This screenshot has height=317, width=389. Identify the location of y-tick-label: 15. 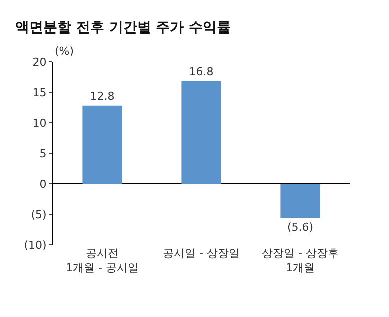
(39, 93).